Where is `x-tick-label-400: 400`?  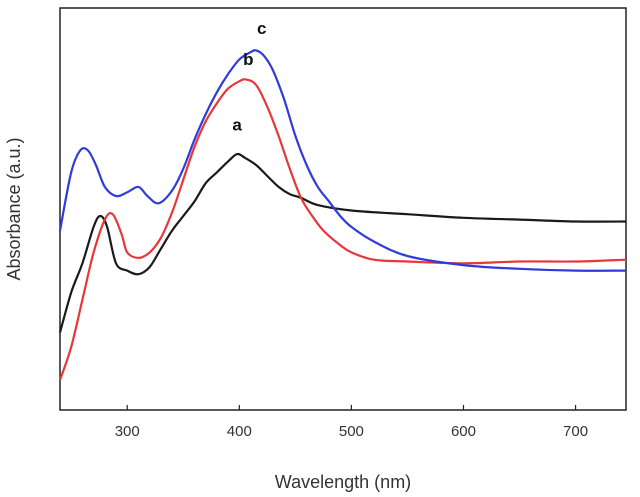
x-tick-label-400: 400 is located at coordinates (239, 431).